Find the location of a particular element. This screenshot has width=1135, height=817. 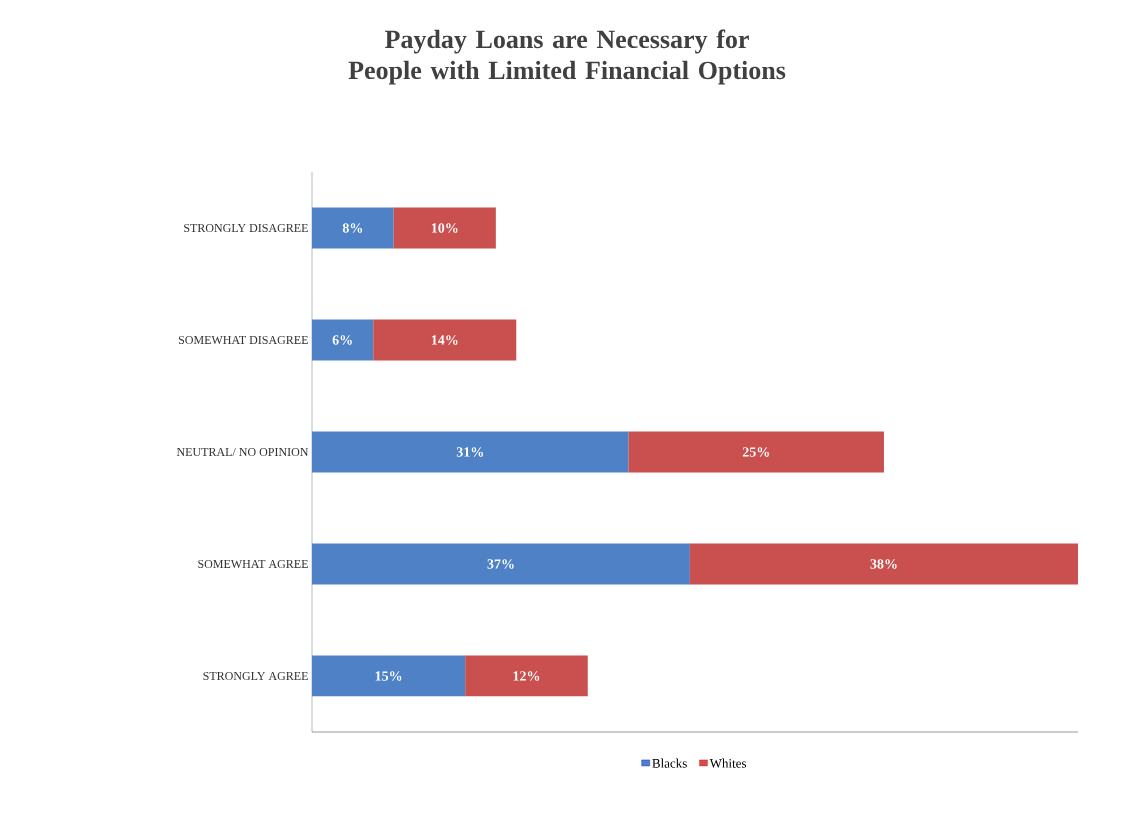

data-label: 25% is located at coordinates (755, 452).